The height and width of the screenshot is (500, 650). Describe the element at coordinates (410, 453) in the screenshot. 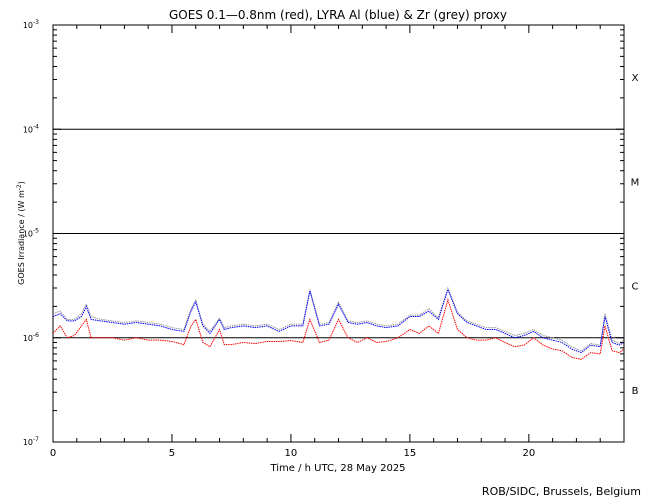

I see `x-tick-label: 15` at that location.